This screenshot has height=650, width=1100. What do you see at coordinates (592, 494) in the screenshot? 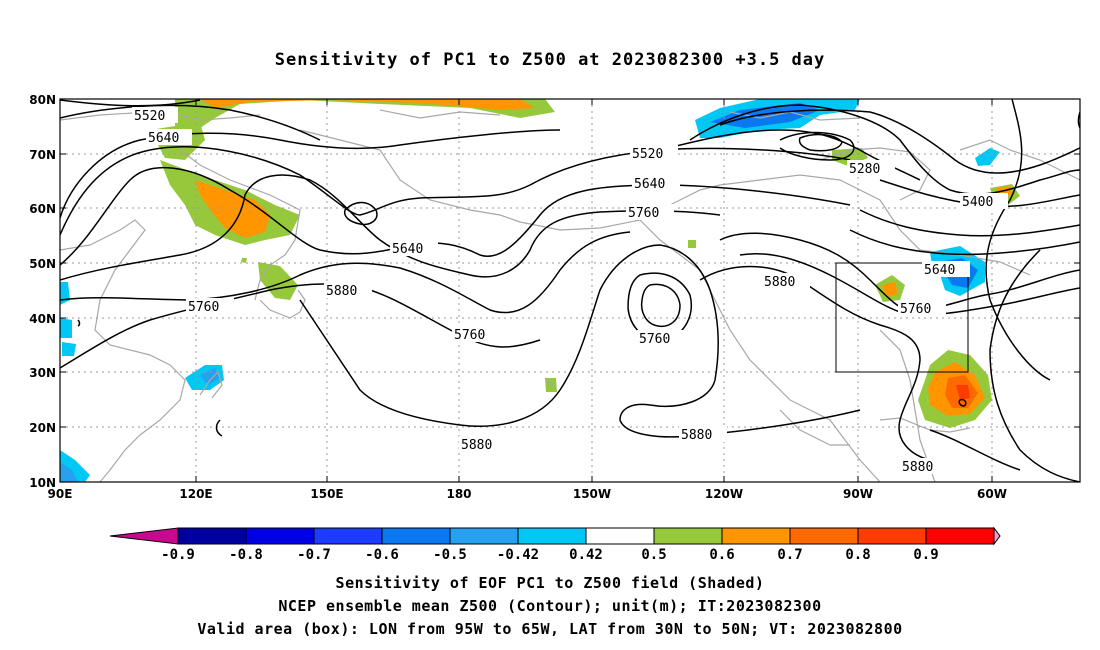
I see `lon-label-150w: 150W` at bounding box center [592, 494].